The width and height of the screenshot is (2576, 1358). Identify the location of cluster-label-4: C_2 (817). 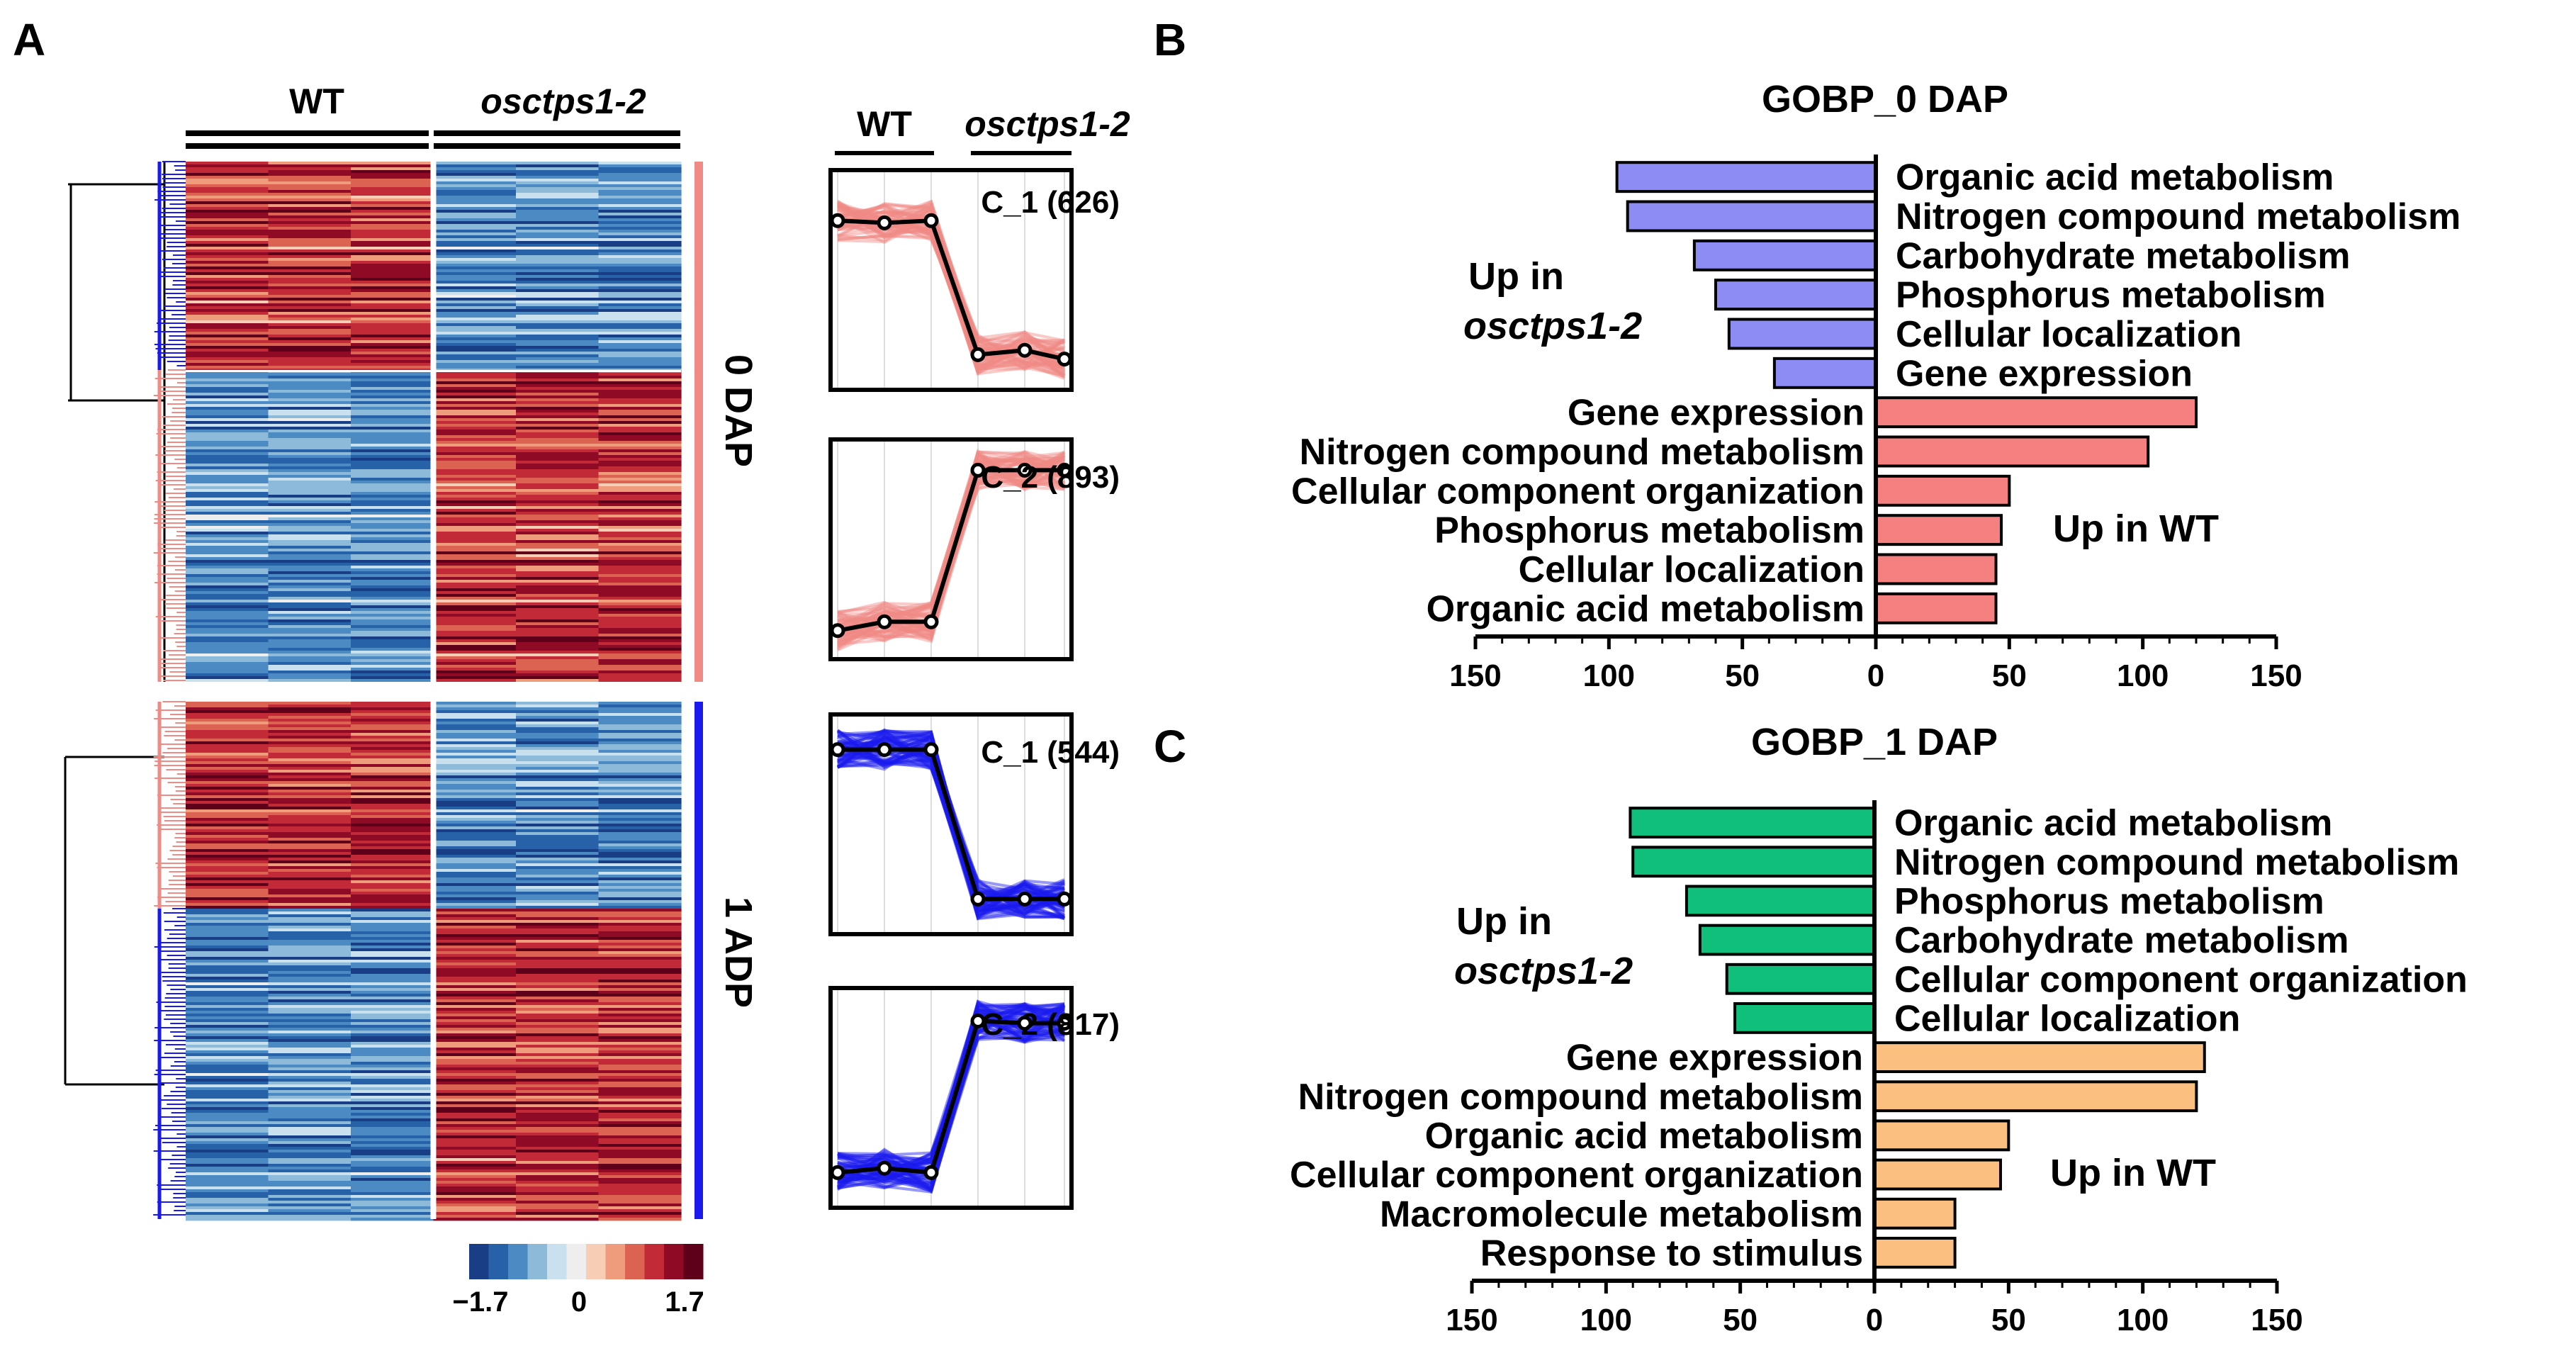
(1050, 1024).